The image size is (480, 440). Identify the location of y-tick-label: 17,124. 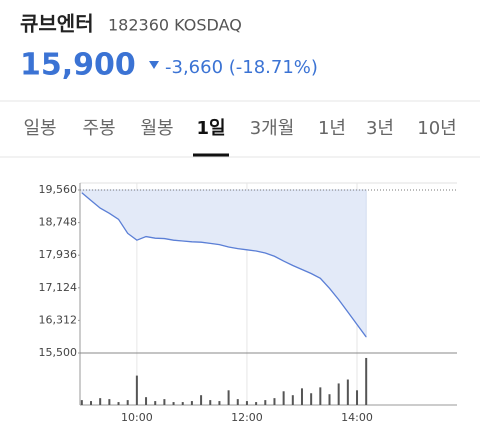
(58, 287).